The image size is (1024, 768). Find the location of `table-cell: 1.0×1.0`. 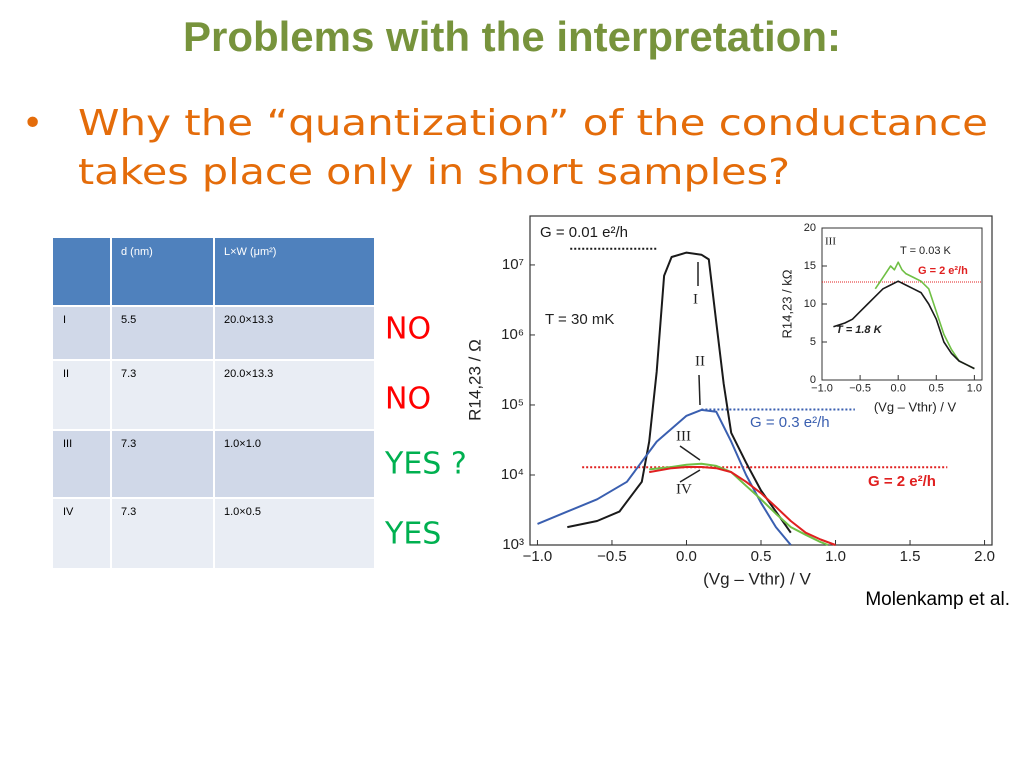

table-cell: 1.0×1.0 is located at coordinates (242, 444).